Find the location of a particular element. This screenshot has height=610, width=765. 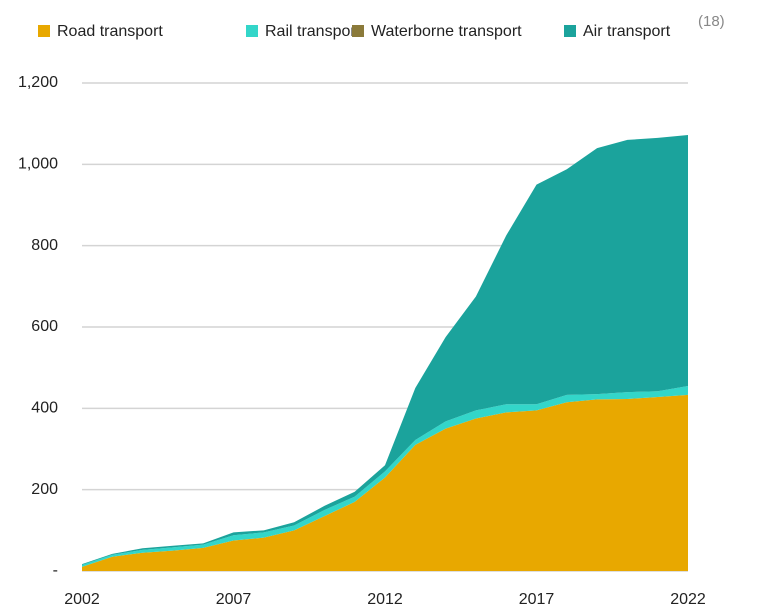

legend-label: Air transport is located at coordinates (627, 31).